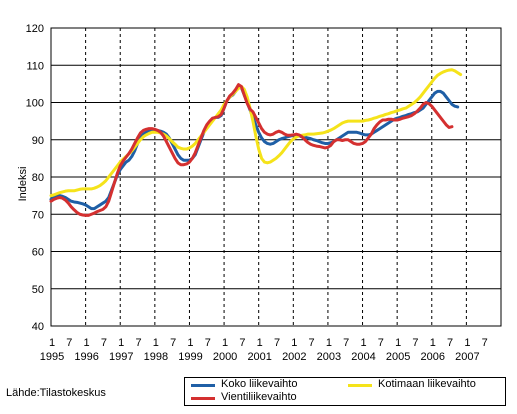 Image resolution: width=517 pixels, height=414 pixels. I want to click on x-year-tick-label: 2003, so click(329, 357).